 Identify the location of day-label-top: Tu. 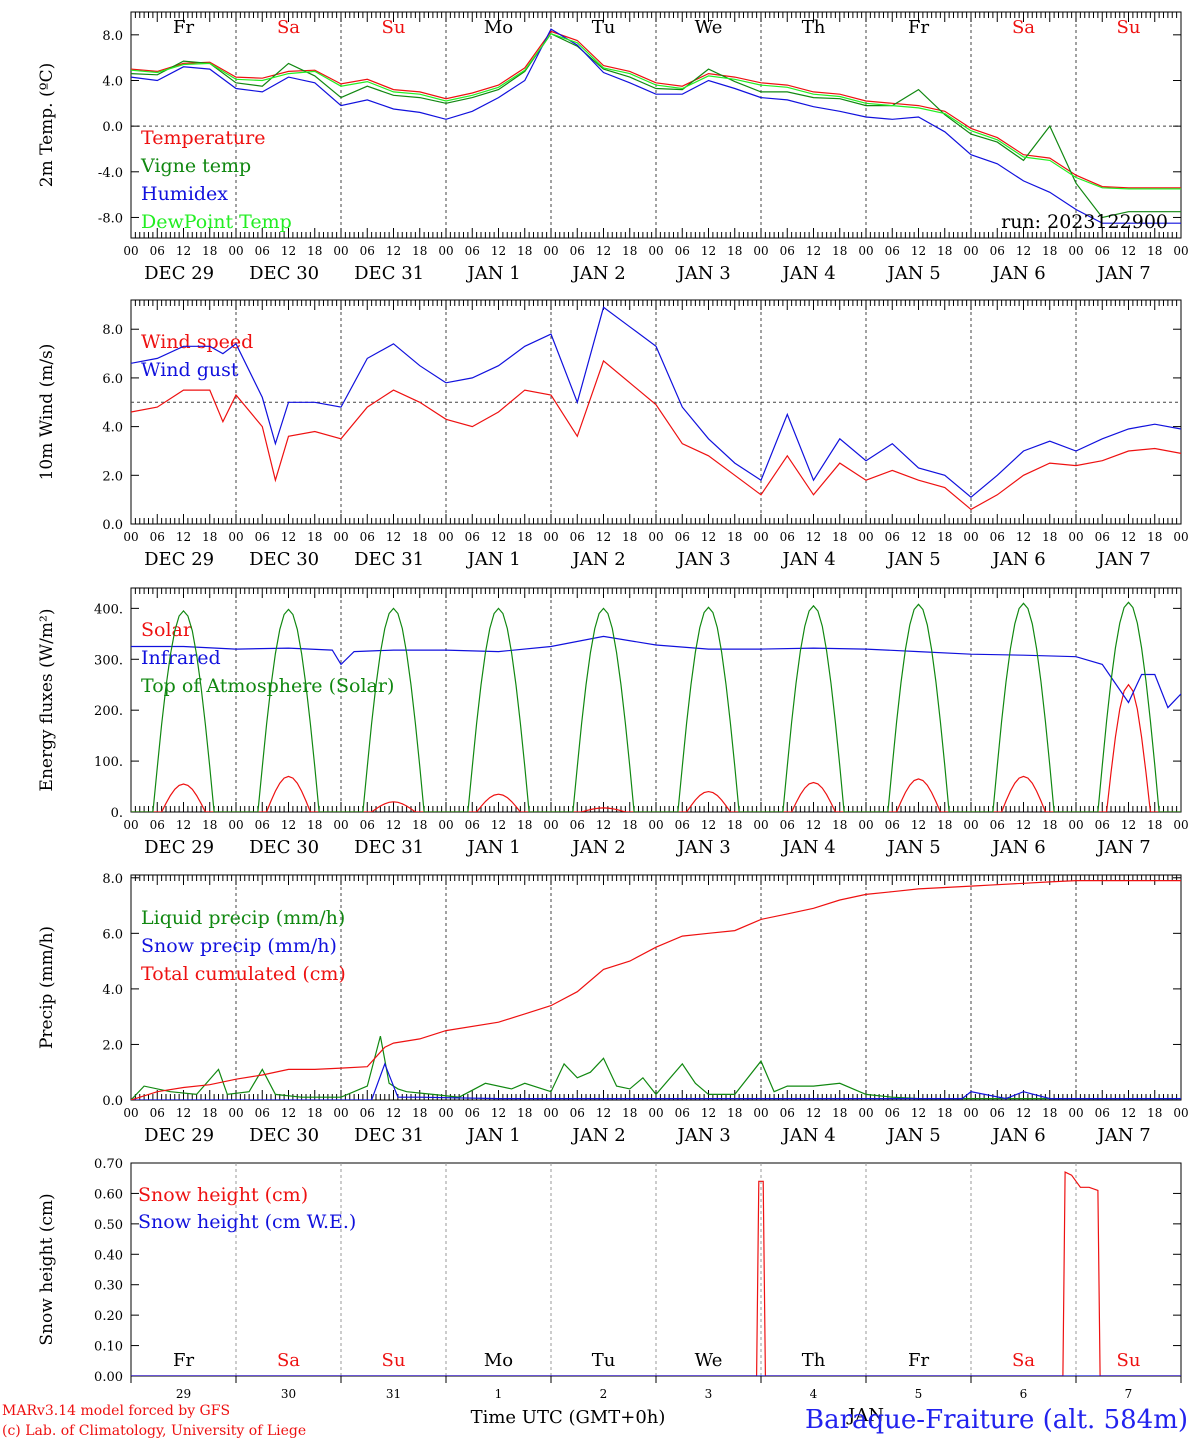
(604, 27).